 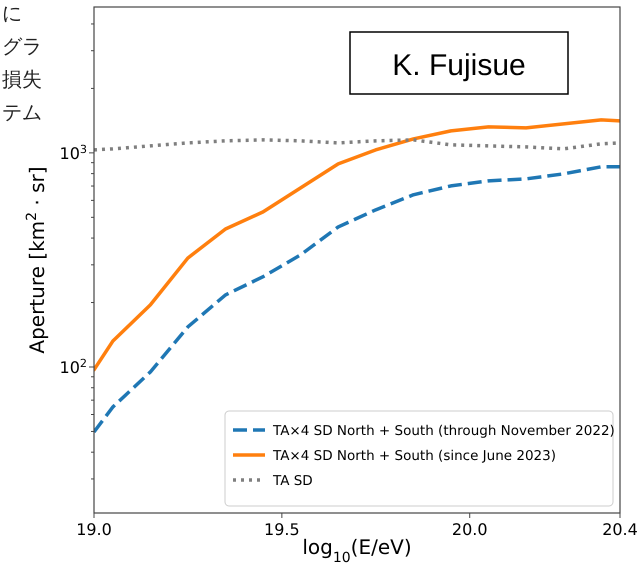 I want to click on x-axis-title: log$_{10}$(E/eV), so click(x=357, y=550).